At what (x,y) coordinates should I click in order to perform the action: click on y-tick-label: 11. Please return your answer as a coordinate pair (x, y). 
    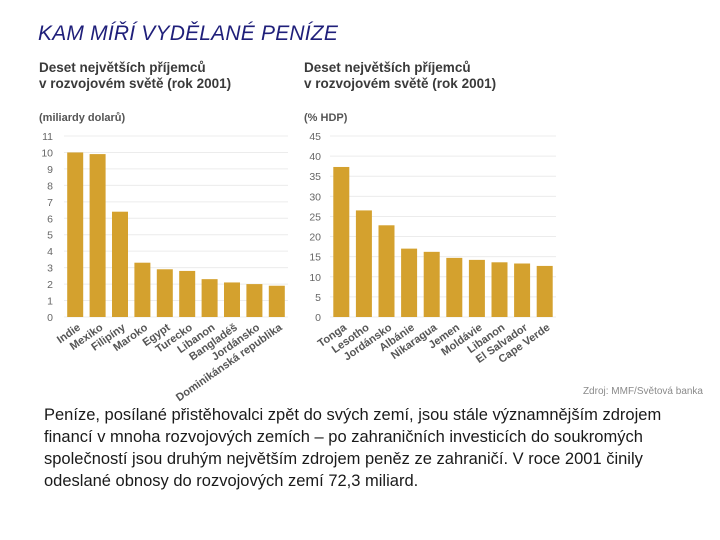
    Looking at the image, I should click on (47, 137).